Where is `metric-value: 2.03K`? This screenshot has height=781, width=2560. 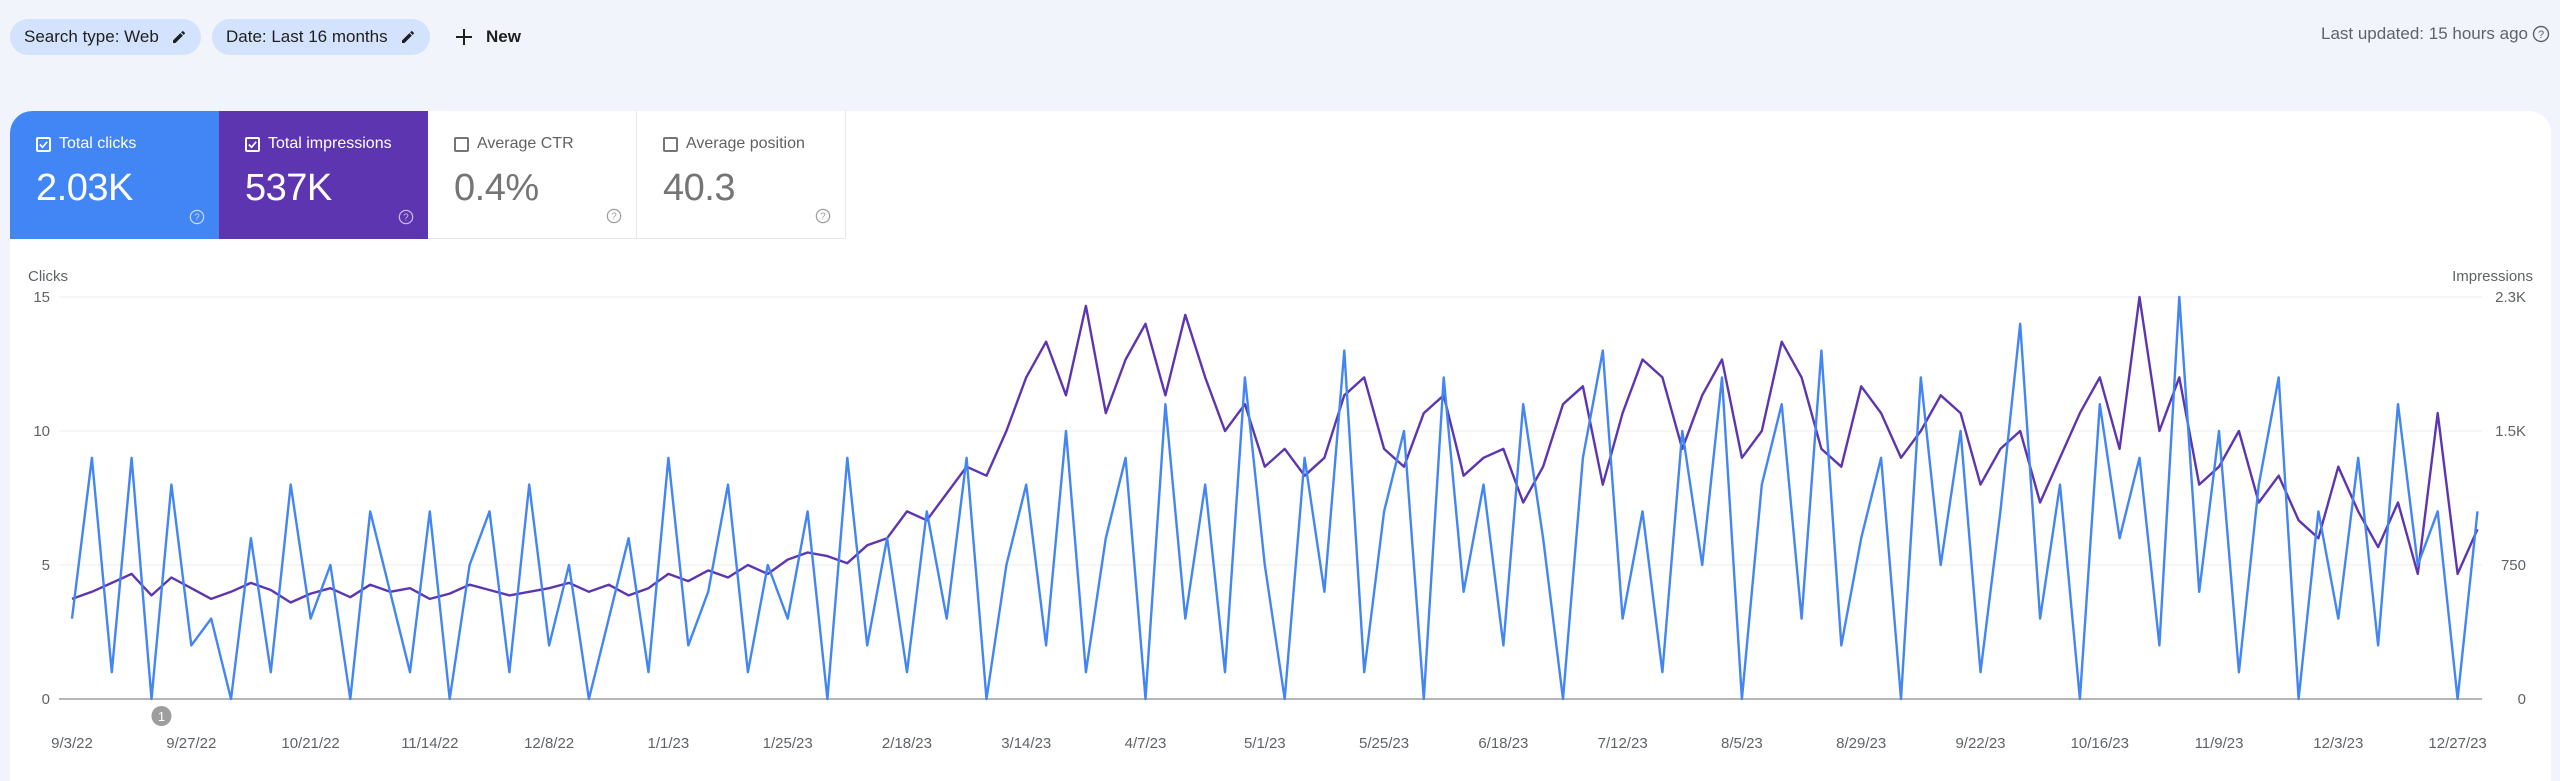 metric-value: 2.03K is located at coordinates (84, 188).